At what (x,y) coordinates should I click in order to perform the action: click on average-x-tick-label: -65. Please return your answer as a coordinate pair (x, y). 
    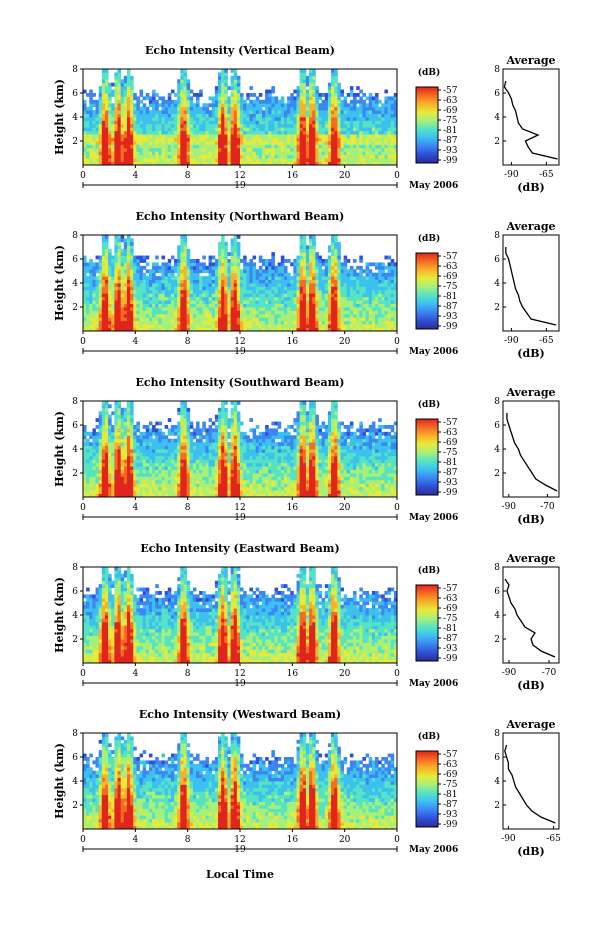
    Looking at the image, I should click on (553, 839).